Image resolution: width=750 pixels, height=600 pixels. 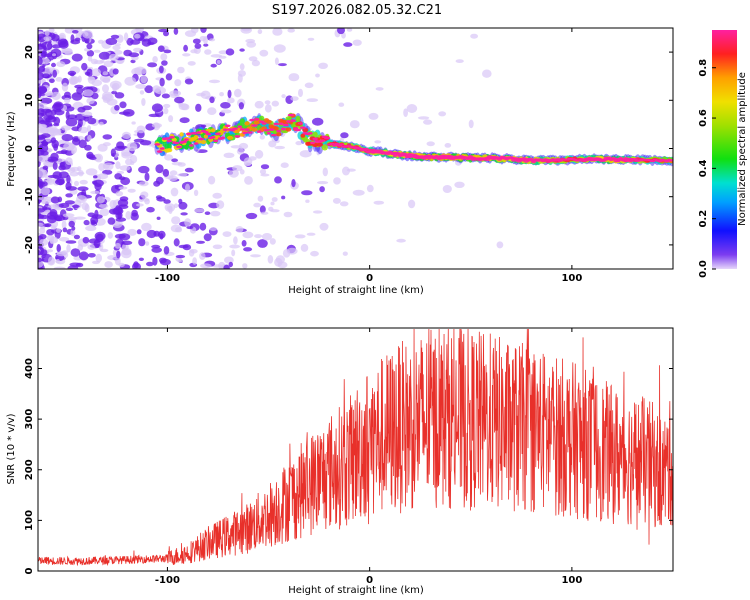 I want to click on y-tick-label: -20, so click(x=29, y=245).